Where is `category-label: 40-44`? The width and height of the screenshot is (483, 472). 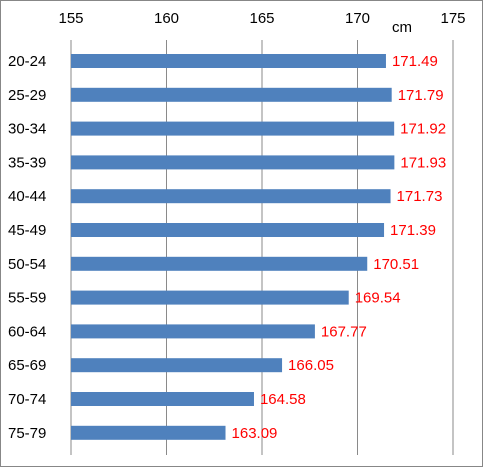
category-label: 40-44 is located at coordinates (27, 196).